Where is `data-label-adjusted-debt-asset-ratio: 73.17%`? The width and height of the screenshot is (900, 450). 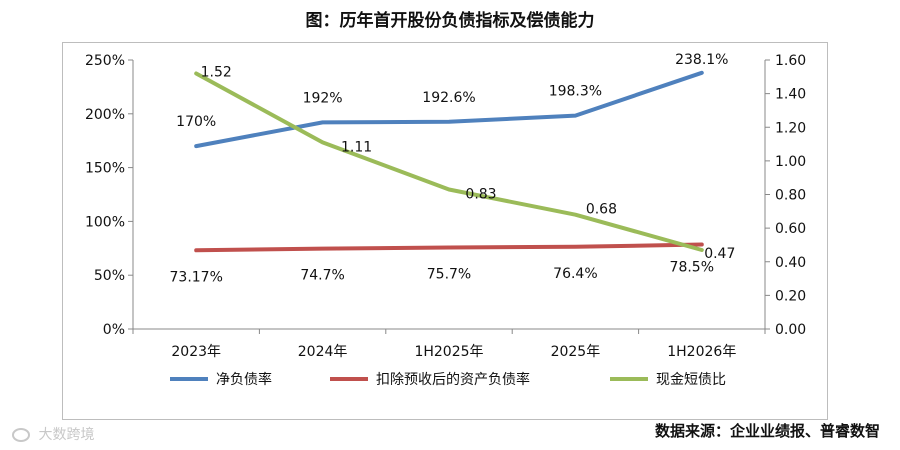 data-label-adjusted-debt-asset-ratio: 73.17% is located at coordinates (196, 277).